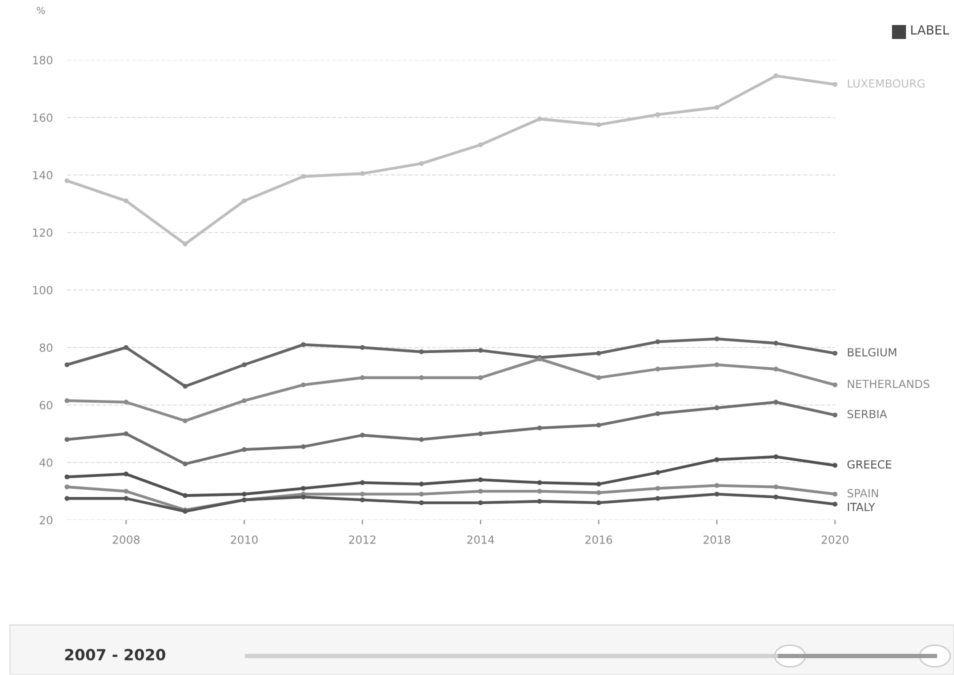 This screenshot has height=675, width=954. What do you see at coordinates (862, 506) in the screenshot?
I see `series-label: ITALY` at bounding box center [862, 506].